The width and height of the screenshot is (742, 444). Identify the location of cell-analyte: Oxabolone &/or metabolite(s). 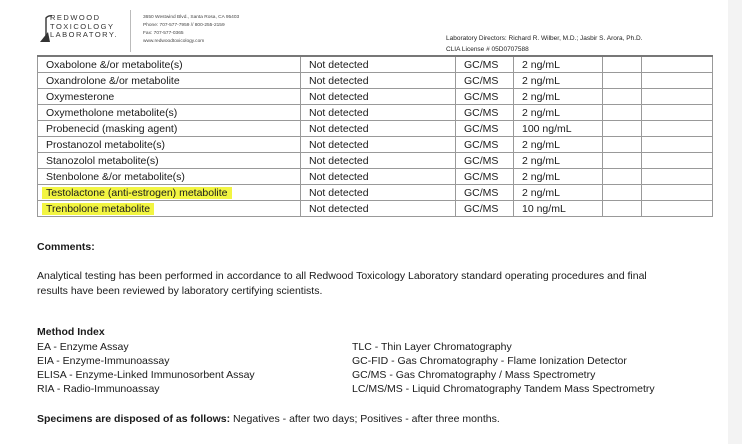
(169, 64).